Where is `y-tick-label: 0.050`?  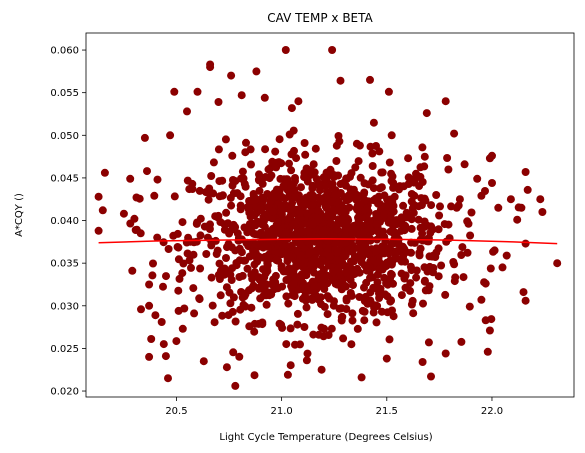 y-tick-label: 0.050 is located at coordinates (64, 136).